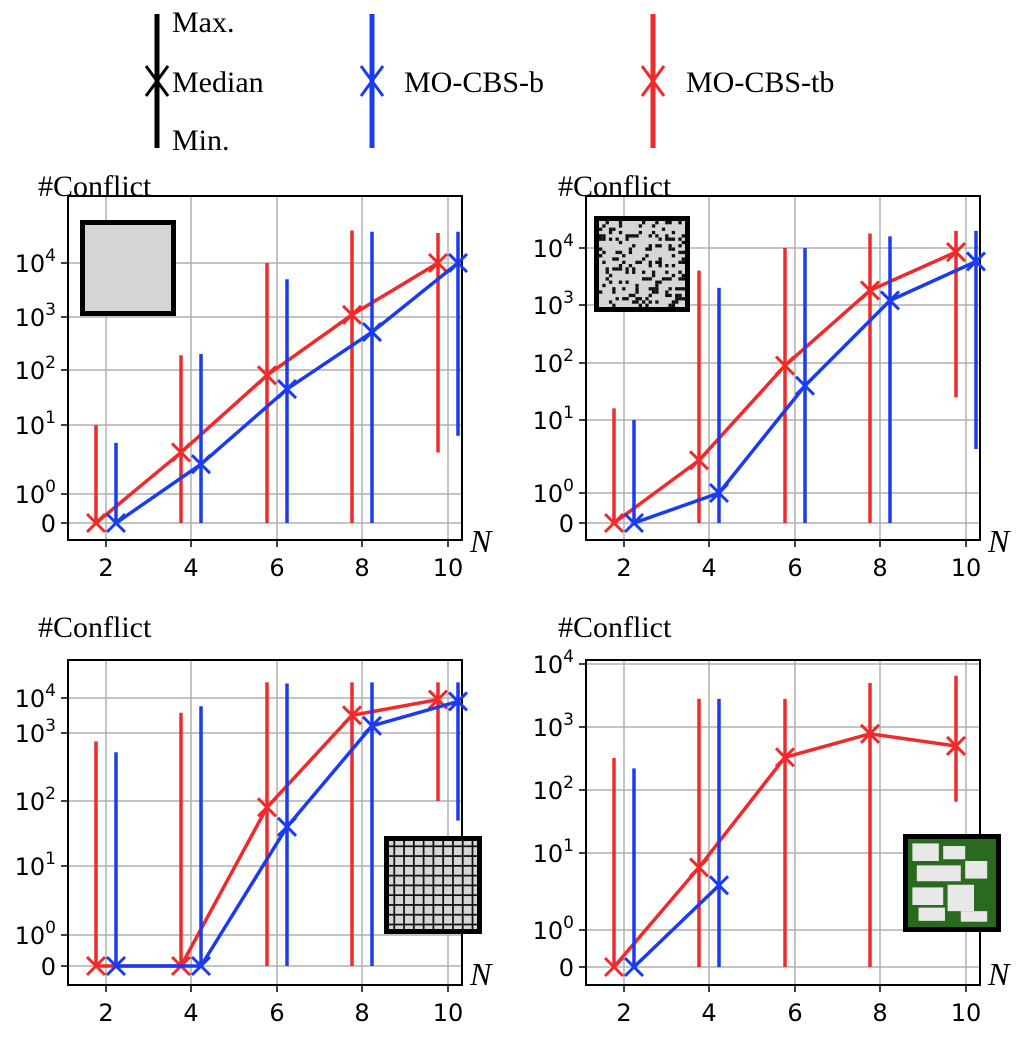 This screenshot has width=1028, height=1038. I want to click on legend-median-label: Median, so click(218, 82).